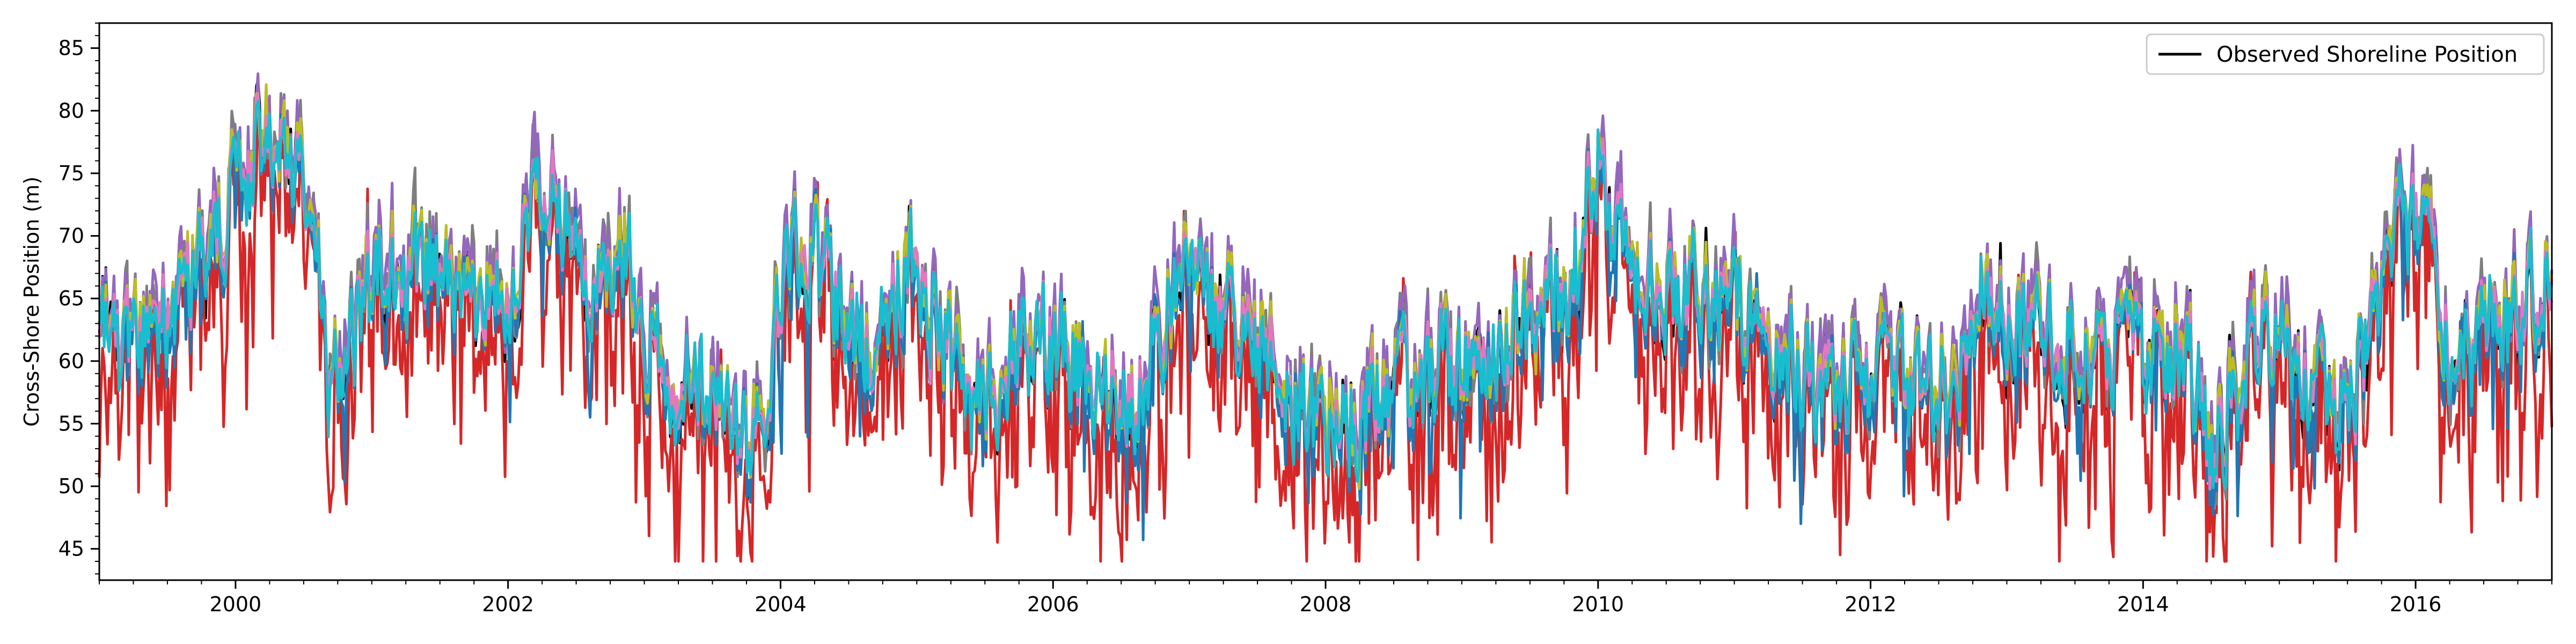 Image resolution: width=2576 pixels, height=644 pixels. What do you see at coordinates (71, 236) in the screenshot?
I see `y-tick-label: 70` at bounding box center [71, 236].